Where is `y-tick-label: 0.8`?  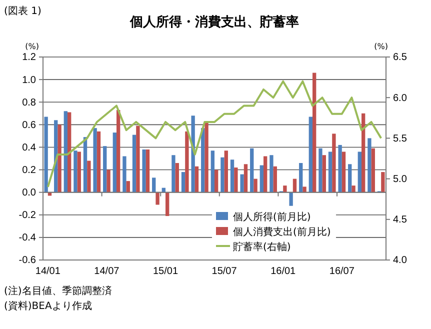 y-tick-label: 0.8 is located at coordinates (29, 102).